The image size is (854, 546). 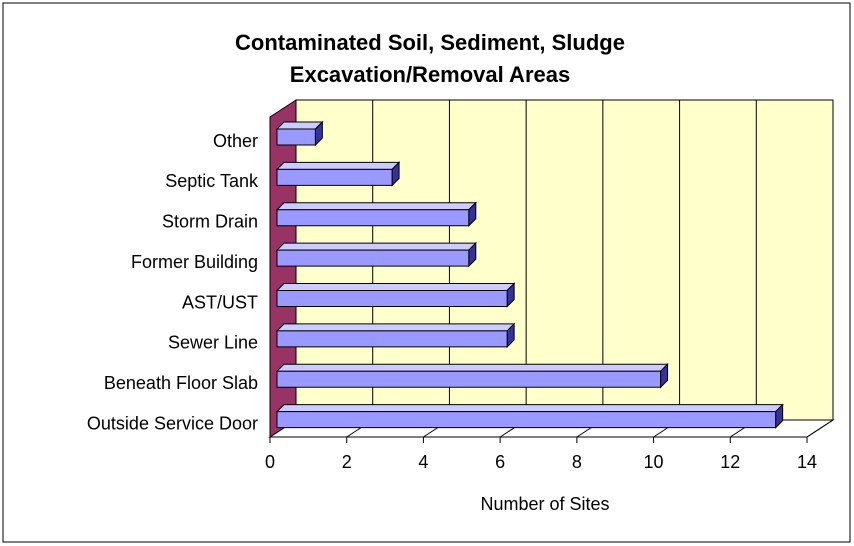 What do you see at coordinates (544, 504) in the screenshot?
I see `x-axis-label: Number of Sites` at bounding box center [544, 504].